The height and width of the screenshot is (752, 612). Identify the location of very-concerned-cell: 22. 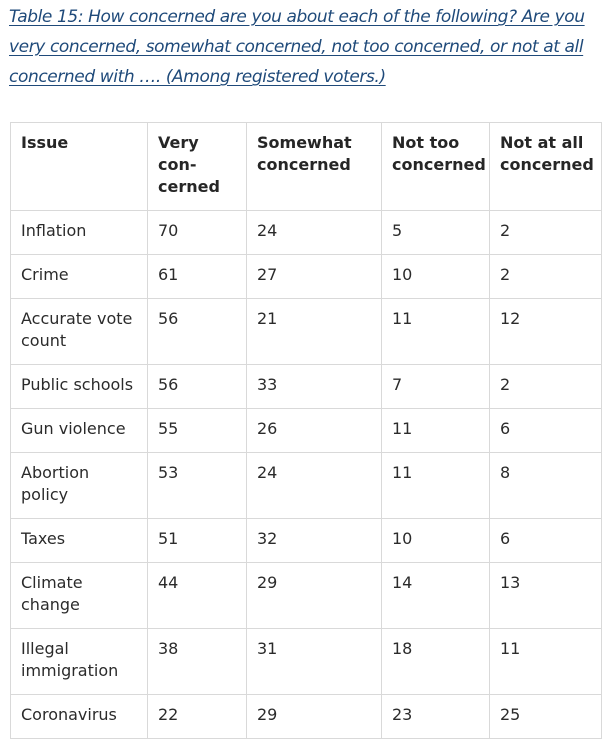
(197, 716).